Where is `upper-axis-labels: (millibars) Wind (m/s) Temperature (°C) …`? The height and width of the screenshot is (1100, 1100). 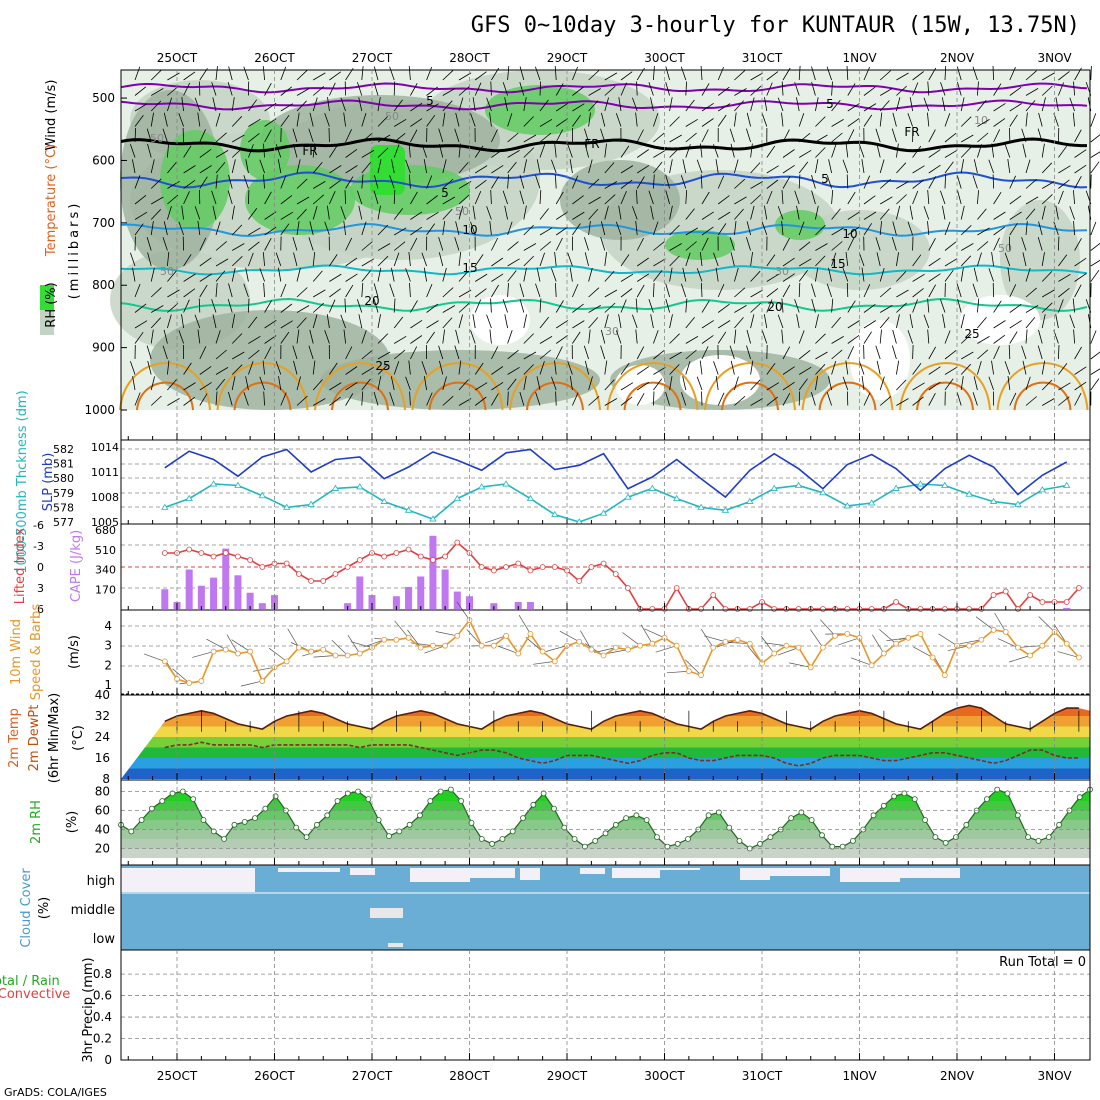 upper-axis-labels: (millibars) Wind (m/s) Temperature (°C) … is located at coordinates (63, 204).